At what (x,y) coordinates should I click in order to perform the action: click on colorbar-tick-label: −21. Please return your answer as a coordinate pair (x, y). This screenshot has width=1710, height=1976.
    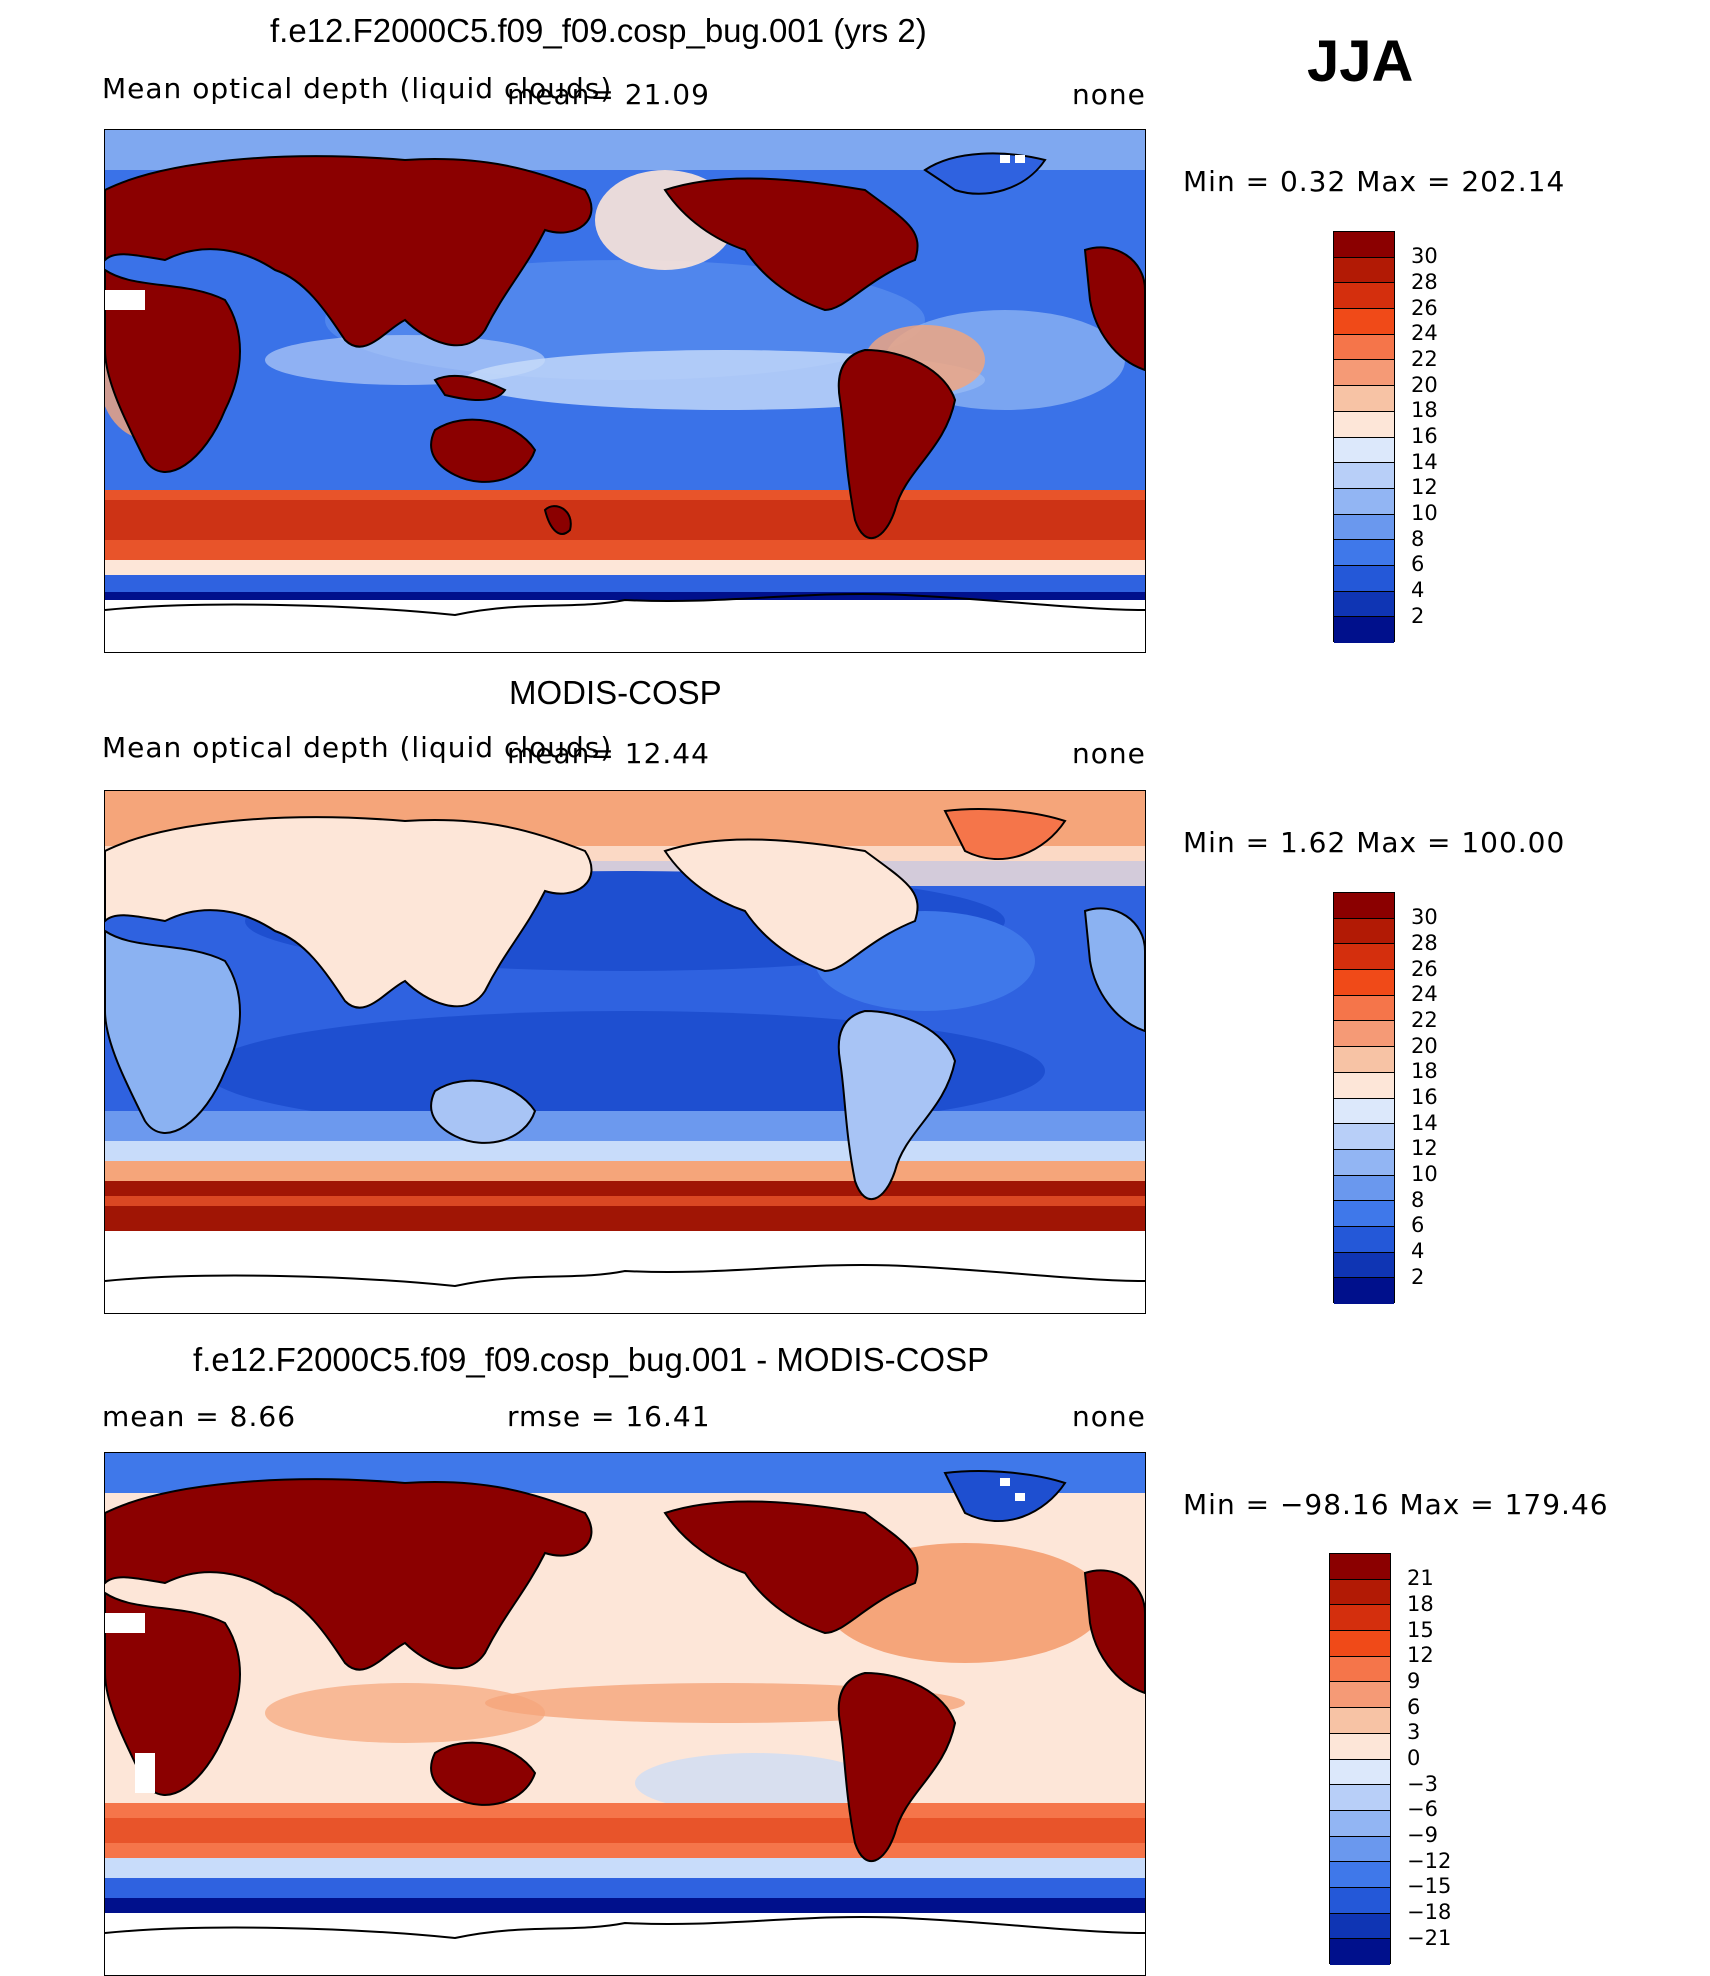
    Looking at the image, I should click on (1429, 1937).